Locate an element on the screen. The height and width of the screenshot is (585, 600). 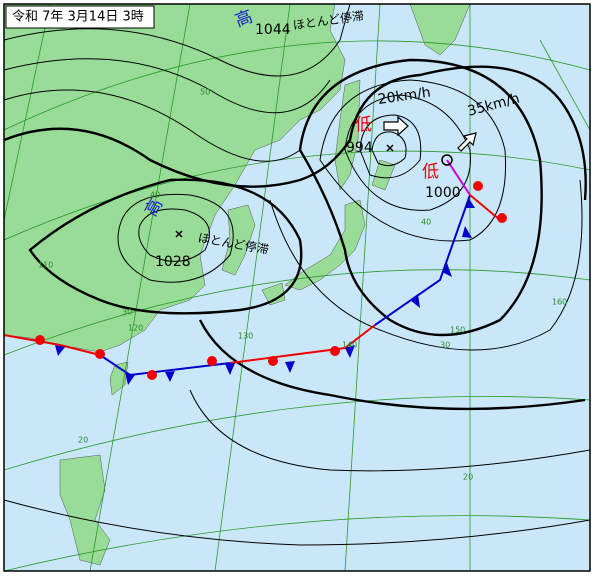
warm-front is located at coordinates (485, 207).